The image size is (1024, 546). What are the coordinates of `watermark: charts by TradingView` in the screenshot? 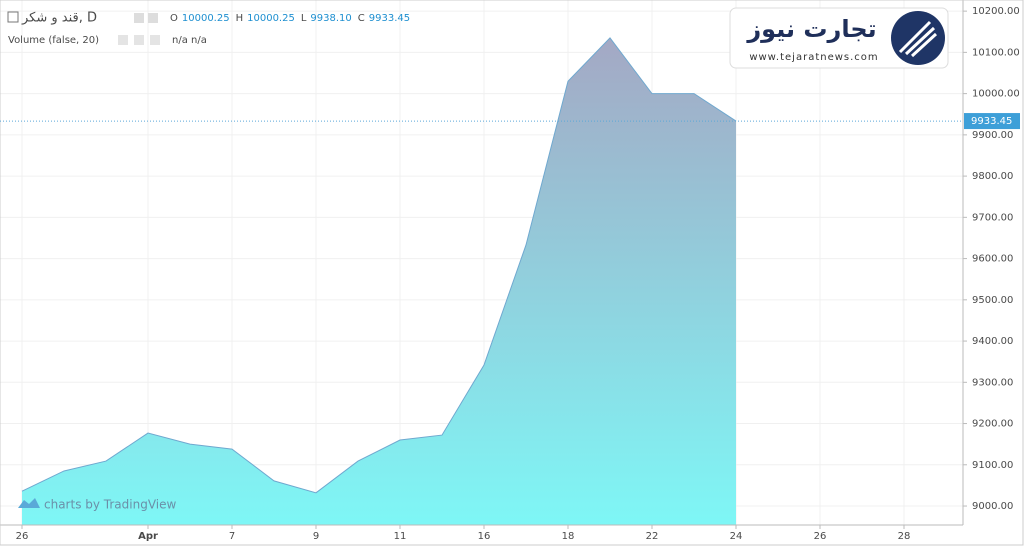 It's located at (97, 505).